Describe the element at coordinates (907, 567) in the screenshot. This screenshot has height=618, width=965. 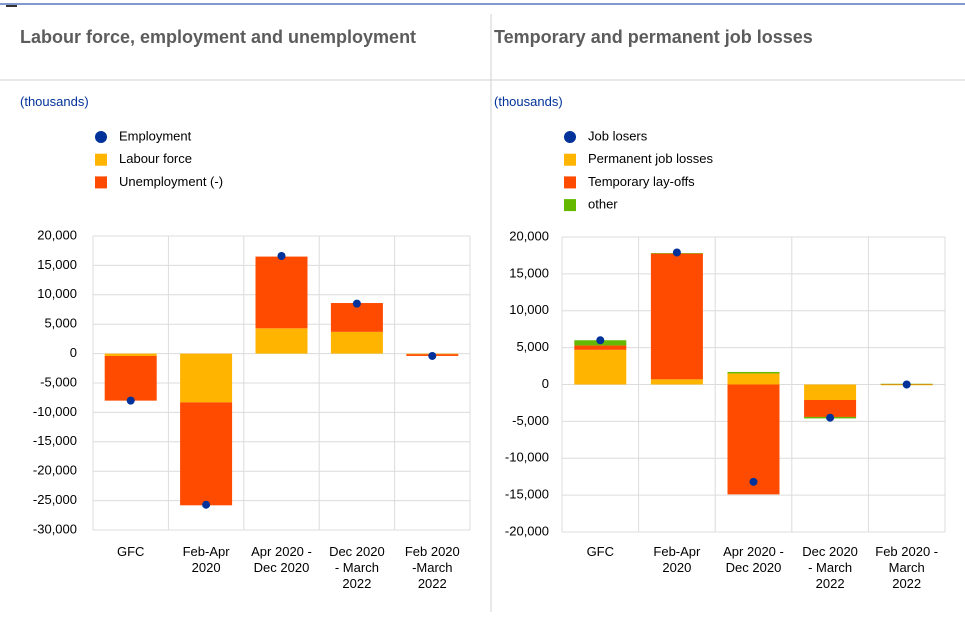
I see `x-tick-label: Feb 2020 - March 2022` at that location.